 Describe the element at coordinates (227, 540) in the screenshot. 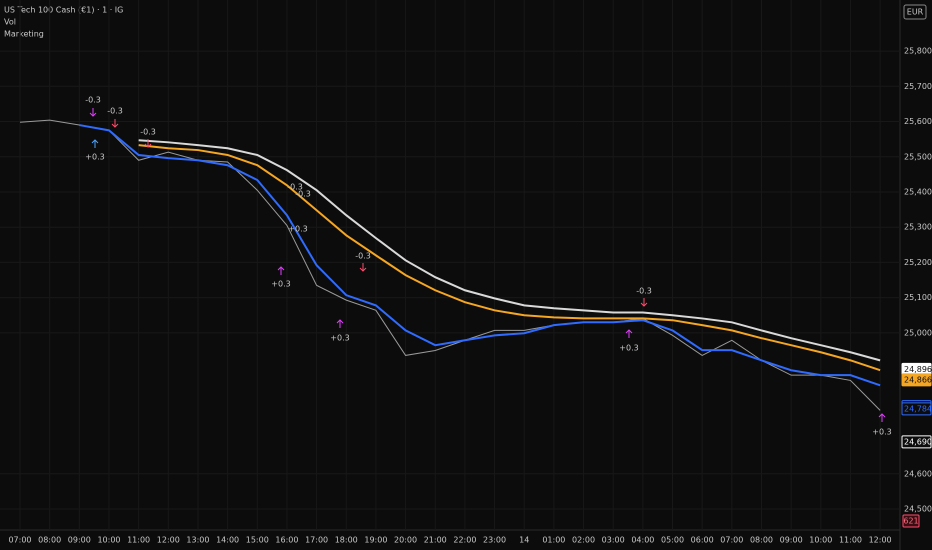

I see `x-tick-label: 14:00` at that location.